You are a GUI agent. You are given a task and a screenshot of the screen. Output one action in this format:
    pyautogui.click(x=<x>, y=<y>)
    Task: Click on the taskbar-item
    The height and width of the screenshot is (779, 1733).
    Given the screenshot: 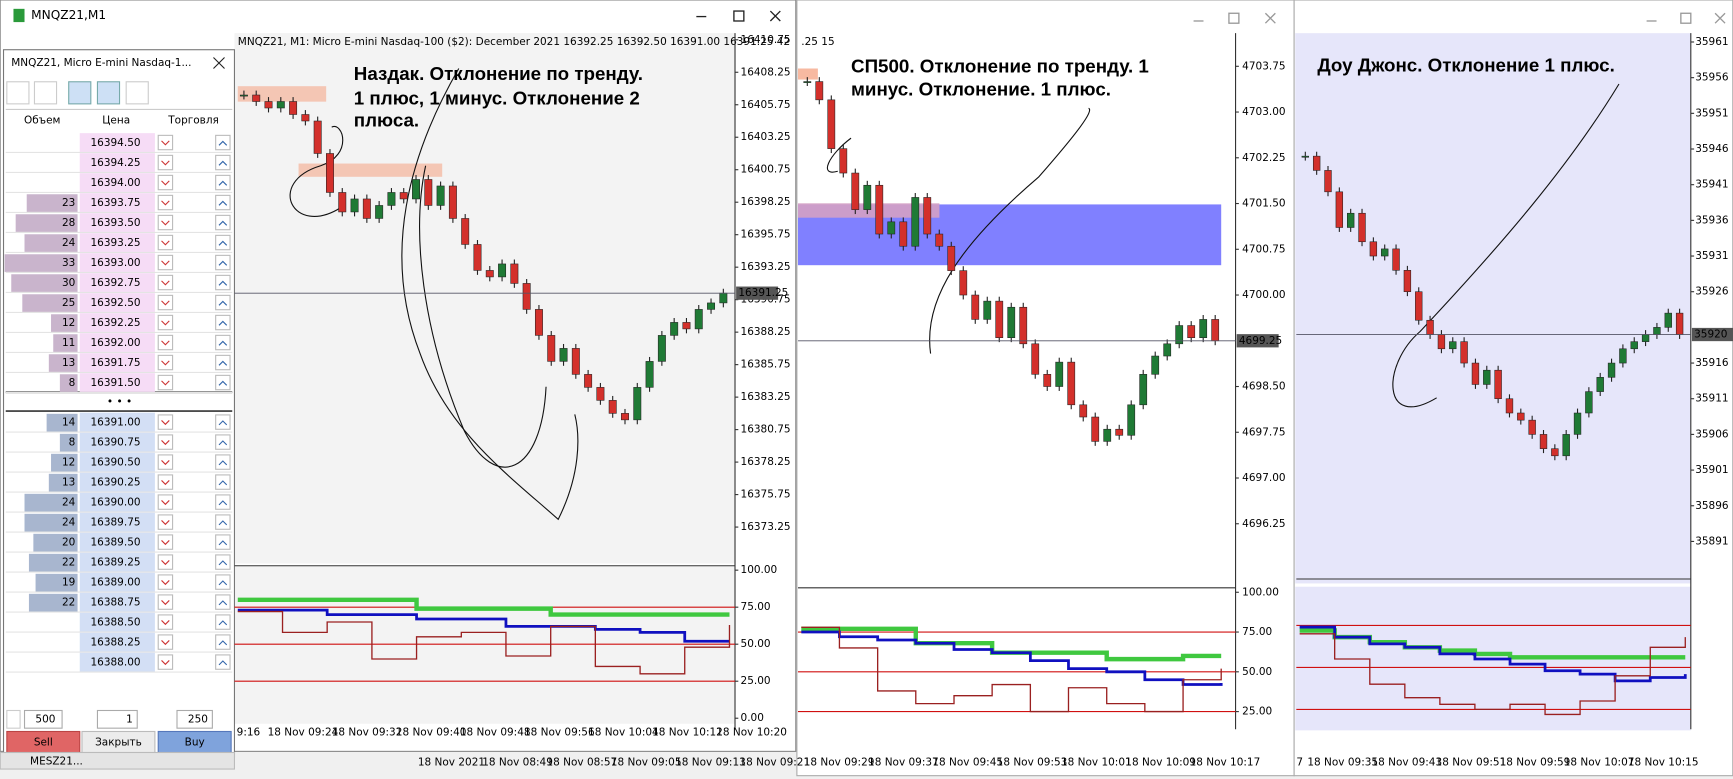 What is the action you would take?
    pyautogui.click(x=118, y=760)
    